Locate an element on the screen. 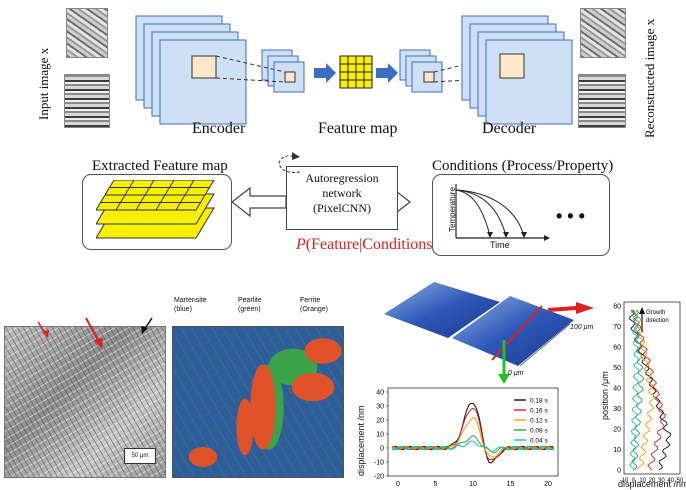  pos-xtick-label: 30 is located at coordinates (661, 481).